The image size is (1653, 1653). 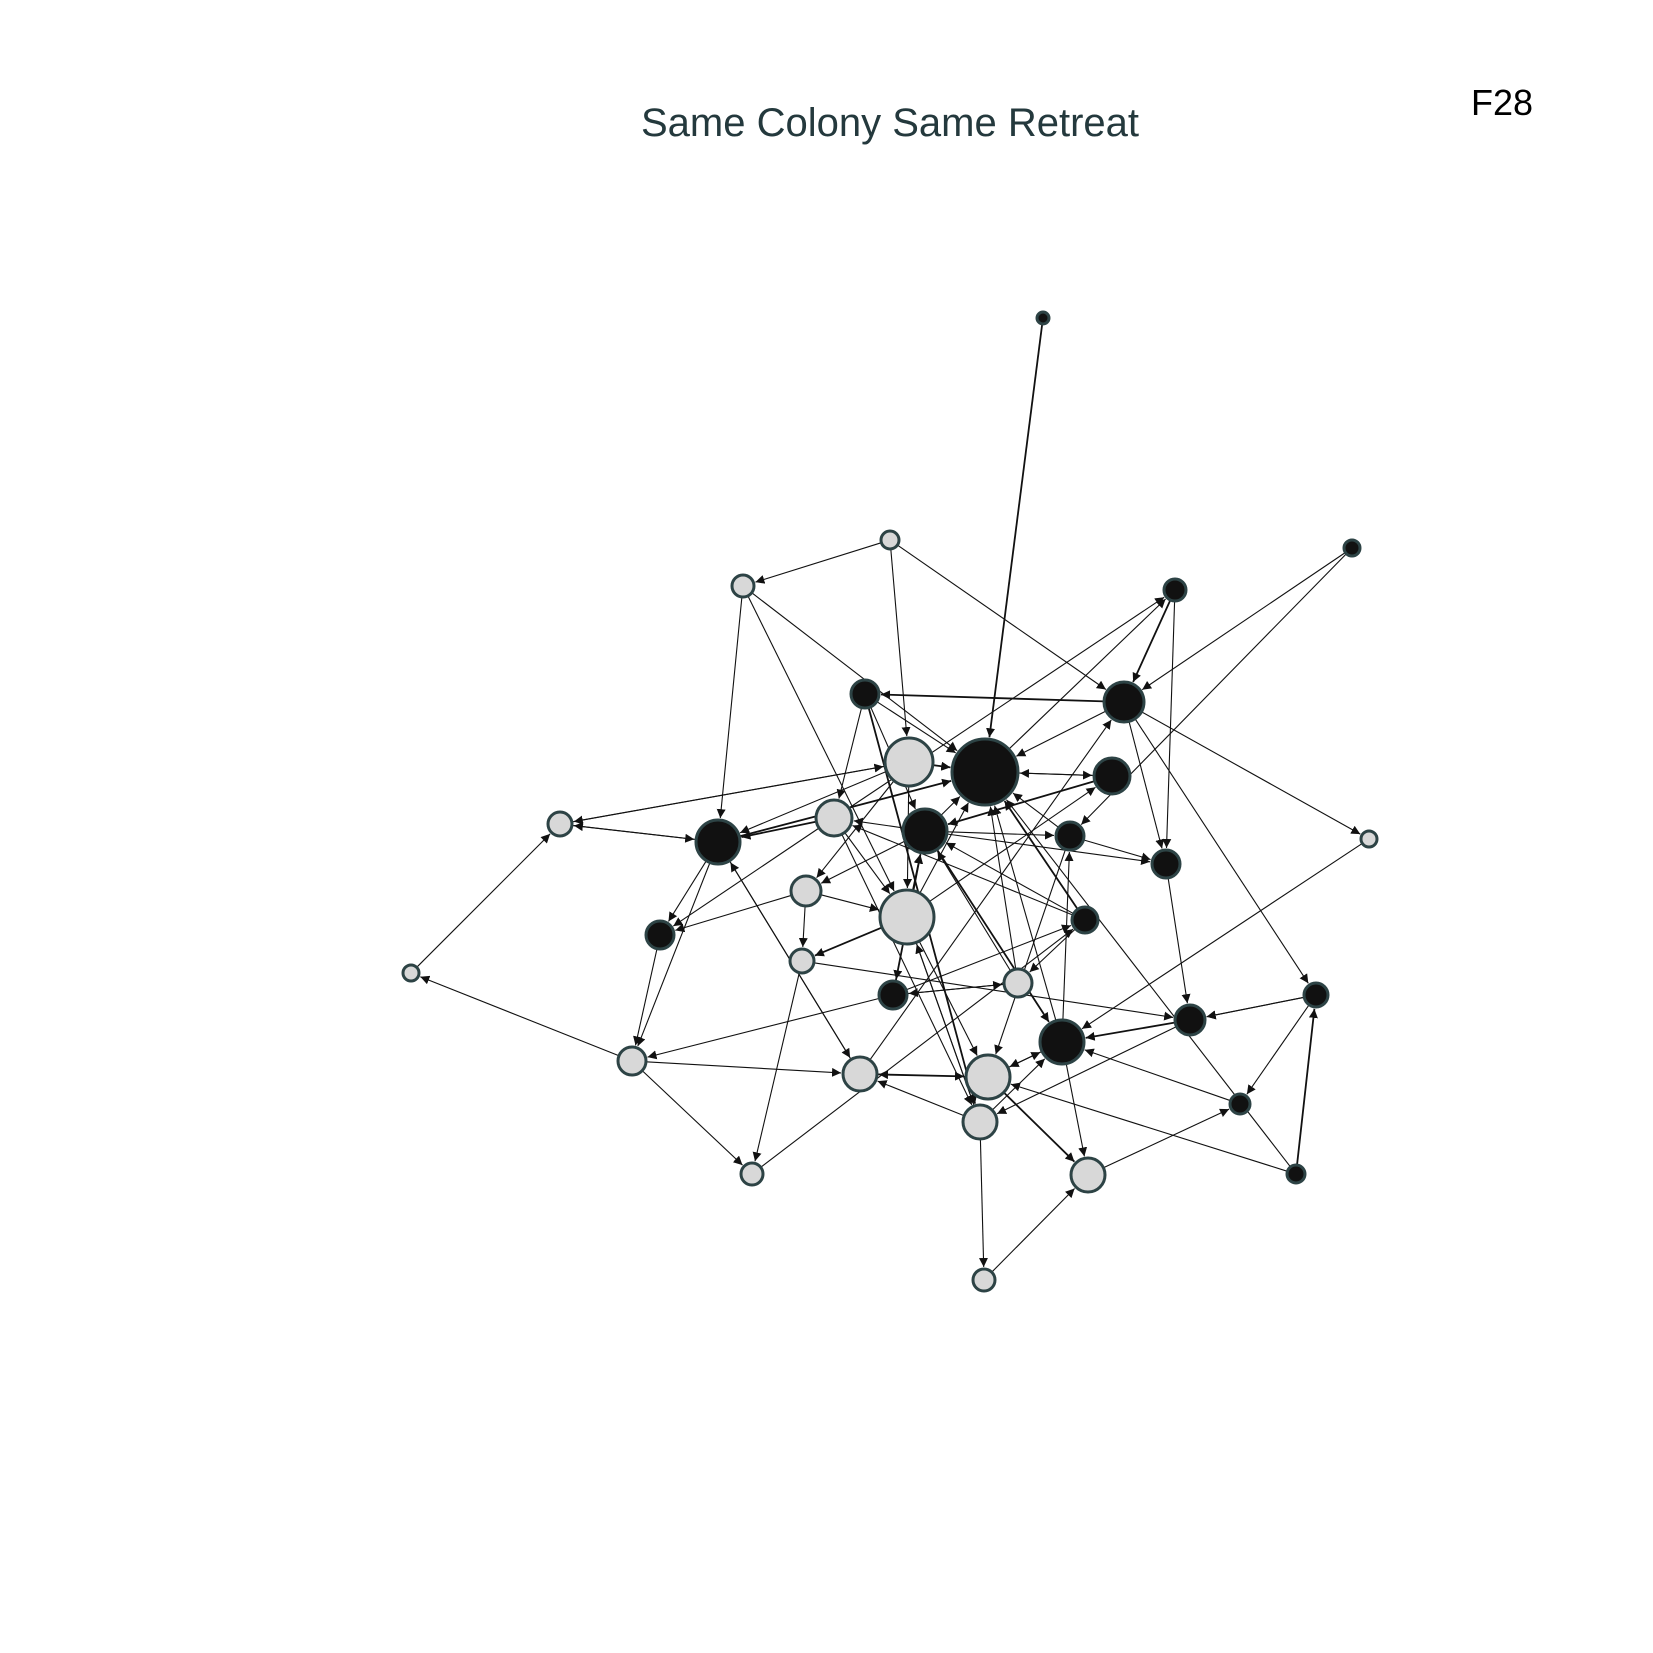 What do you see at coordinates (907, 917) in the screenshot?
I see `node-G` at bounding box center [907, 917].